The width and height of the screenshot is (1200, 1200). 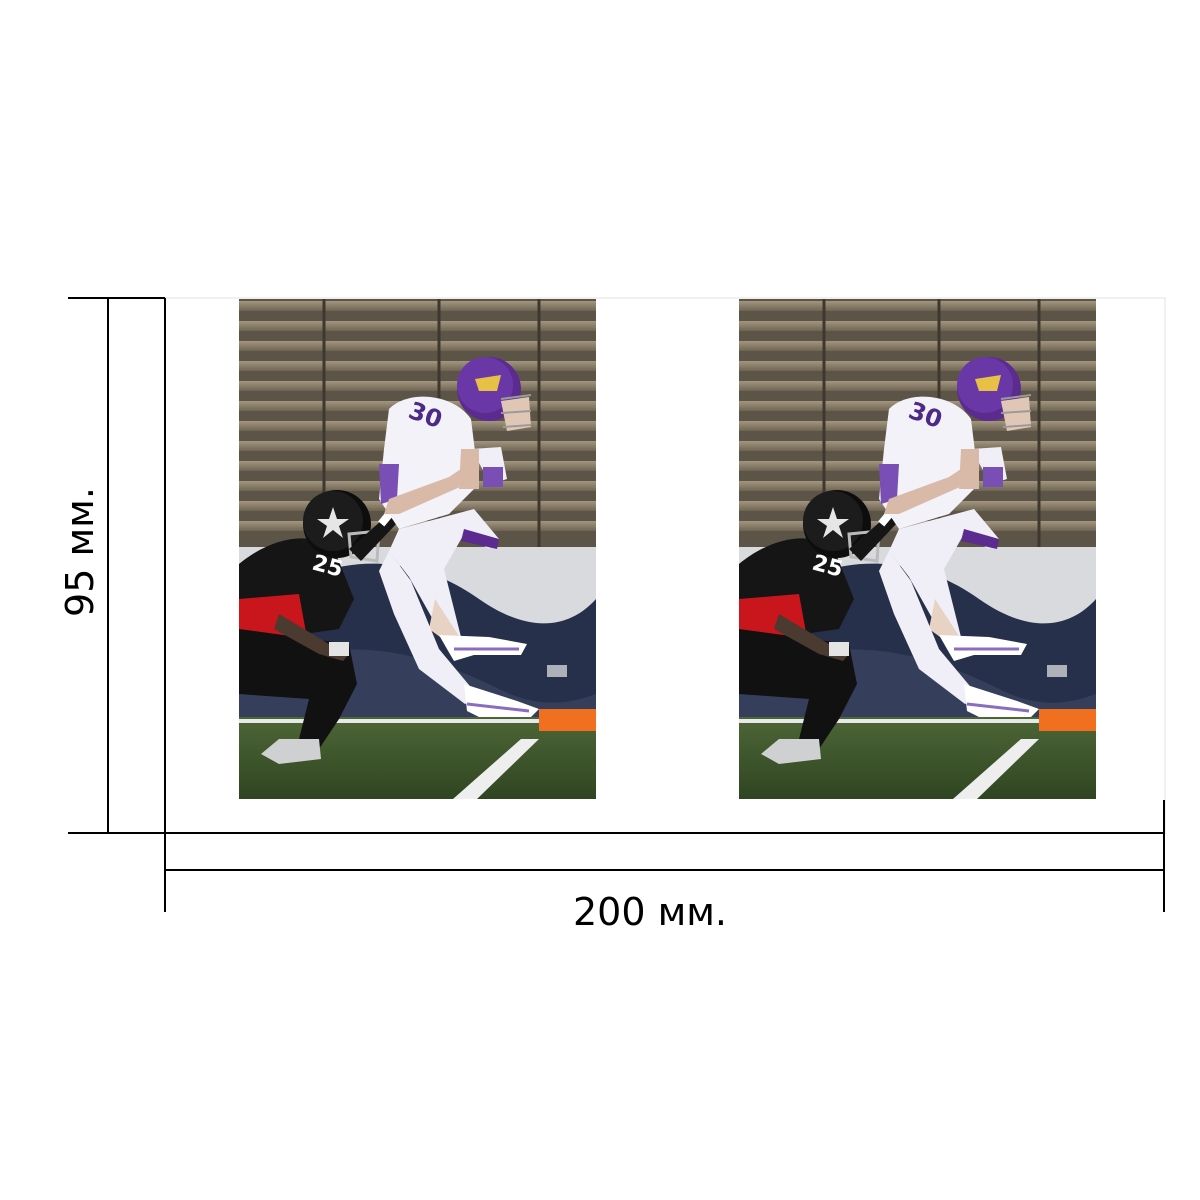 What do you see at coordinates (417, 549) in the screenshot?
I see `photo-panel-left` at bounding box center [417, 549].